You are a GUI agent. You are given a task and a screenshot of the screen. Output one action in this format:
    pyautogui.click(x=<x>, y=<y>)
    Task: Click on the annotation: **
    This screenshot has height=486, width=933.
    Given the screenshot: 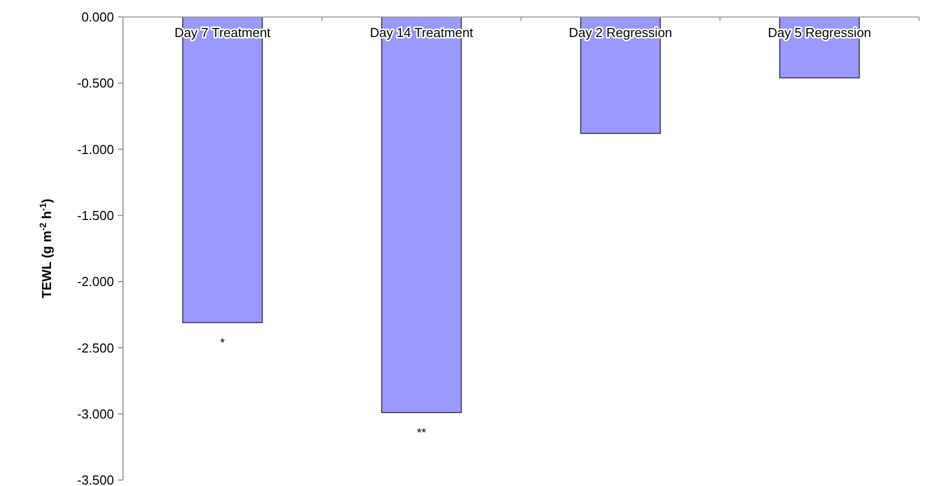 What is the action you would take?
    pyautogui.click(x=421, y=433)
    